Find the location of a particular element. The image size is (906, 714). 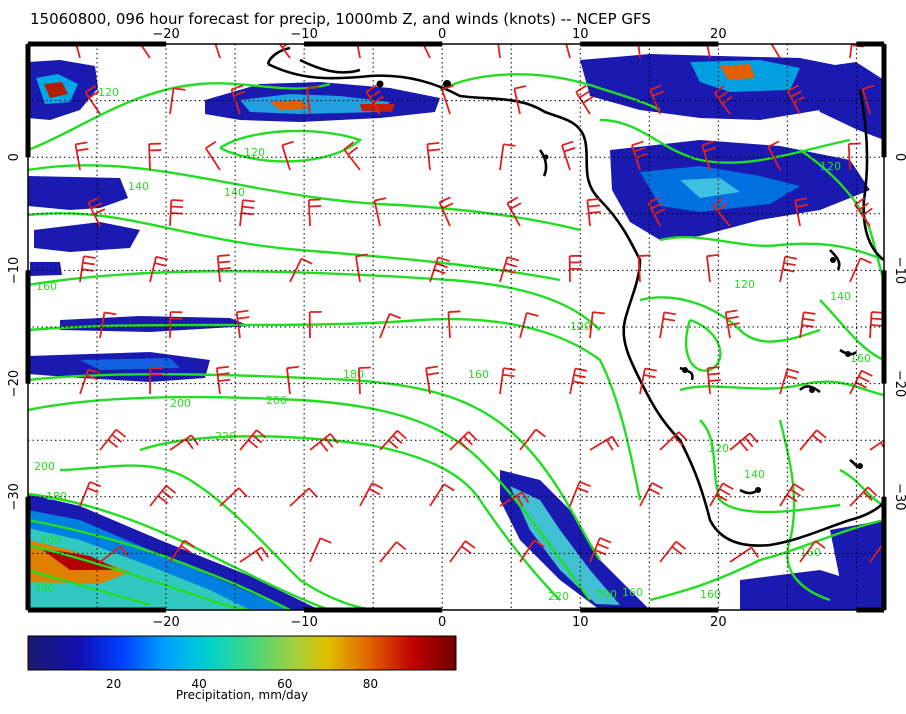

contour-label: 220 is located at coordinates (558, 596).